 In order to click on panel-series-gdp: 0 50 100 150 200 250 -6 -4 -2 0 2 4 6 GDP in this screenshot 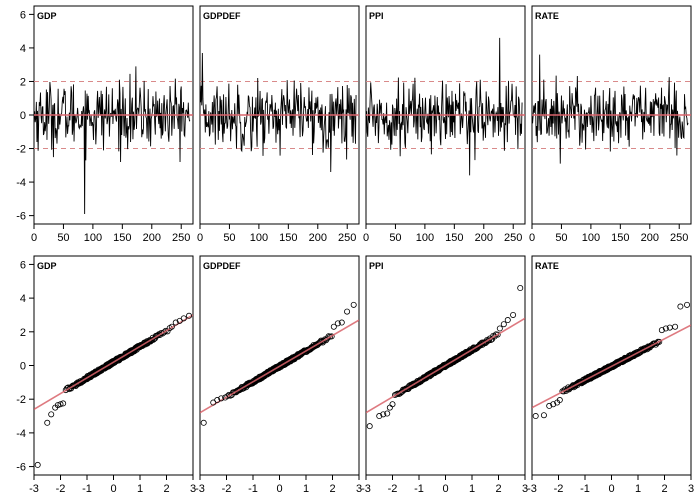, I will do `click(105, 124)`.